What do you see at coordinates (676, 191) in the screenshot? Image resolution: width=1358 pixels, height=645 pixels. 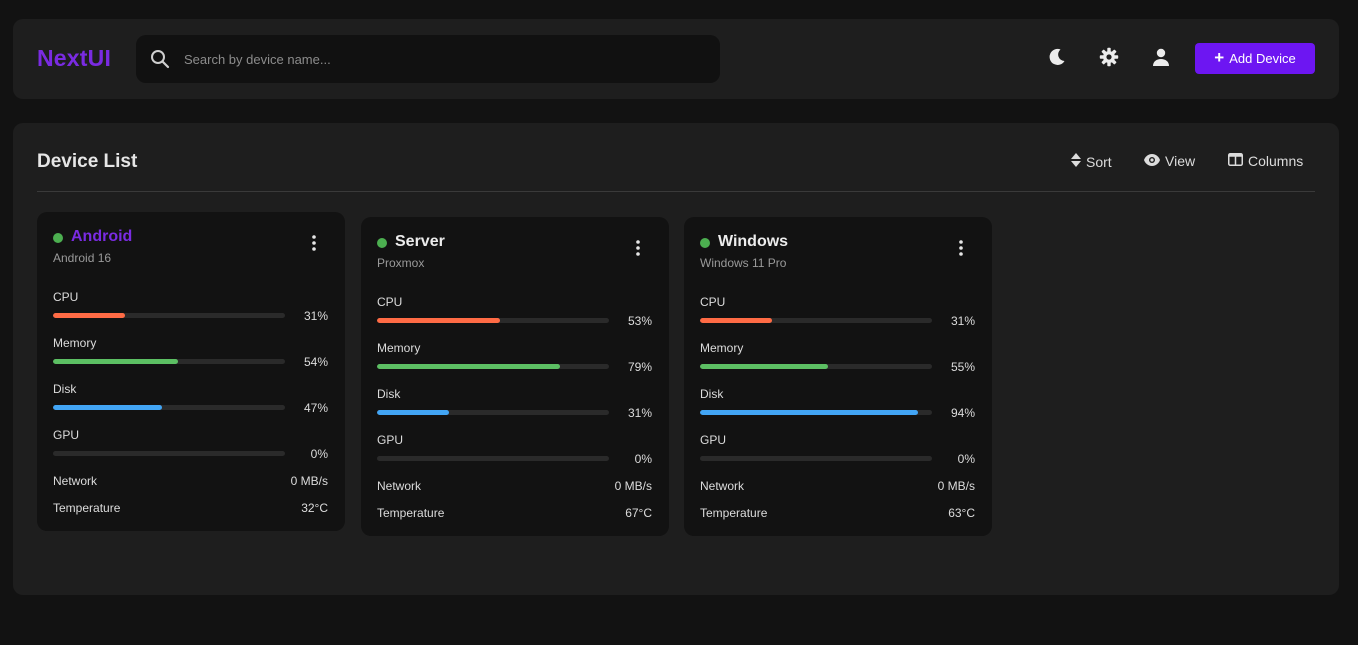 I see `divider` at bounding box center [676, 191].